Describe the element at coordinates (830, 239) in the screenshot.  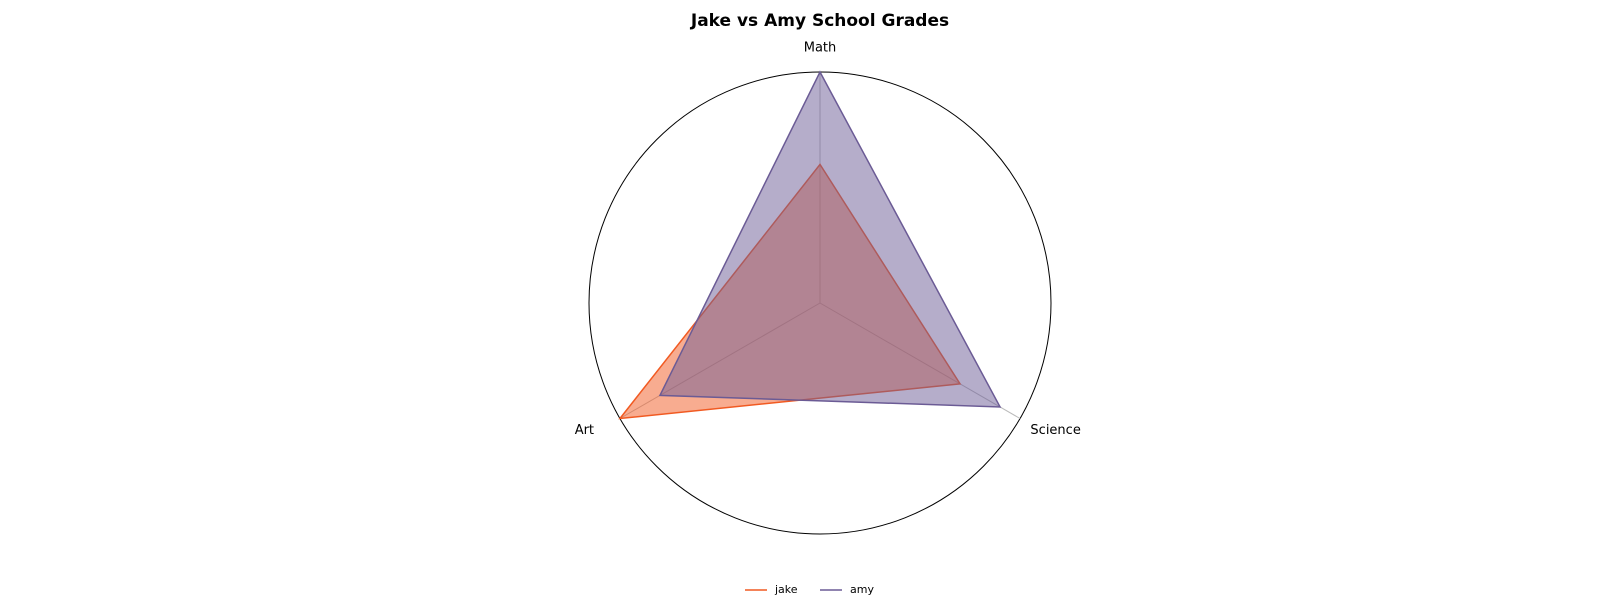
I see `series-area` at that location.